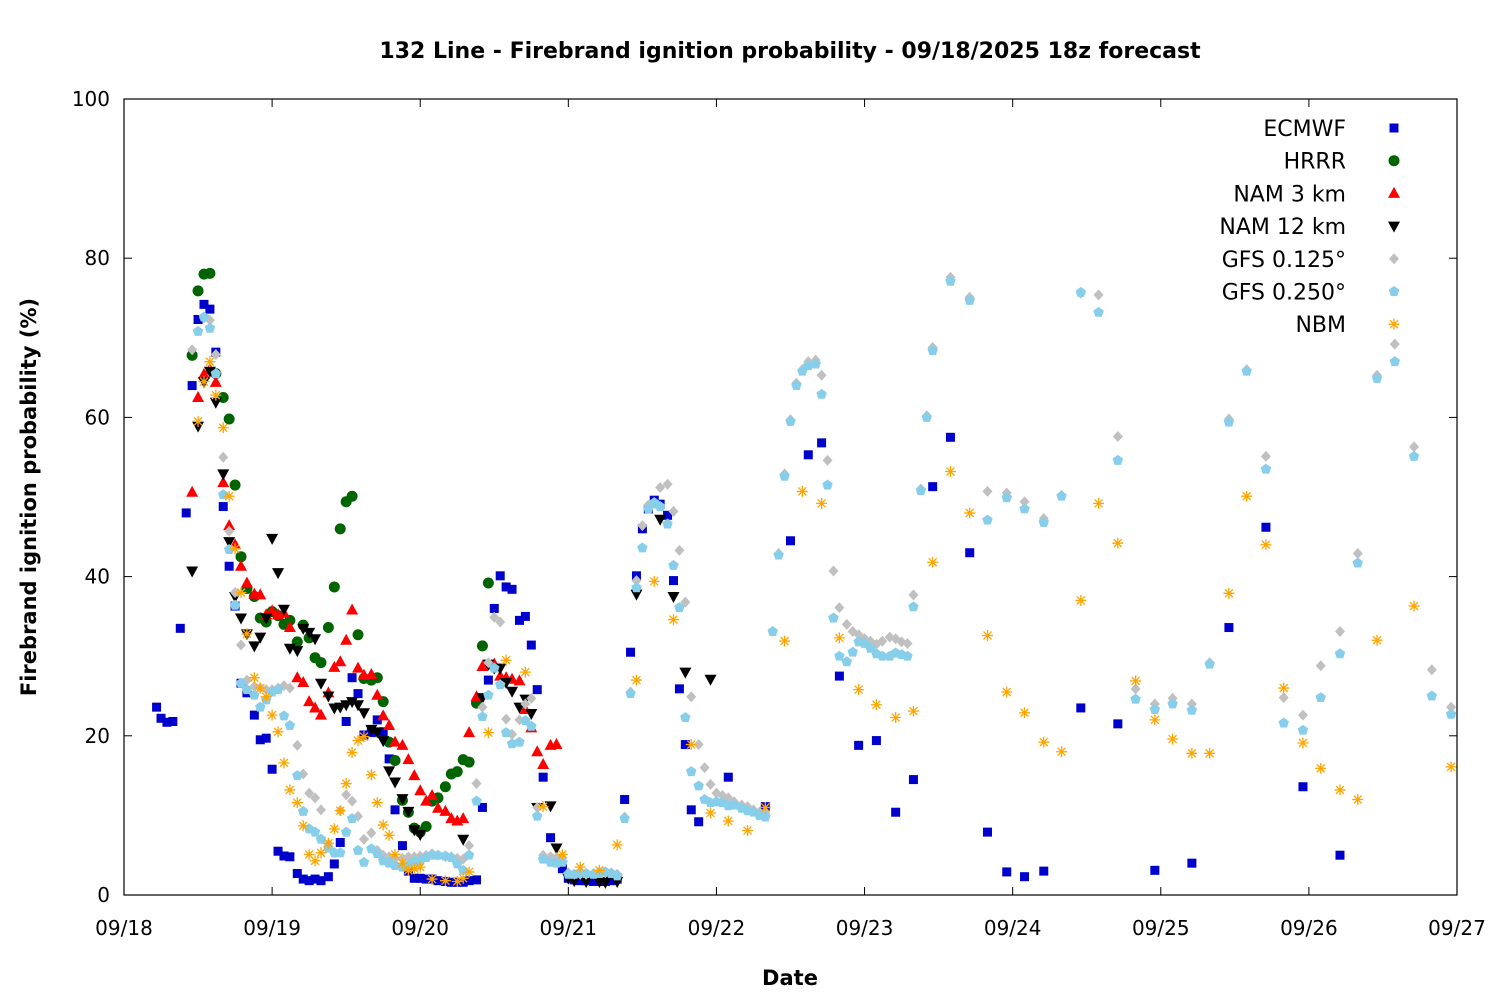 The image size is (1500, 1000). I want to click on x-tick-label: 09/20, so click(420, 928).